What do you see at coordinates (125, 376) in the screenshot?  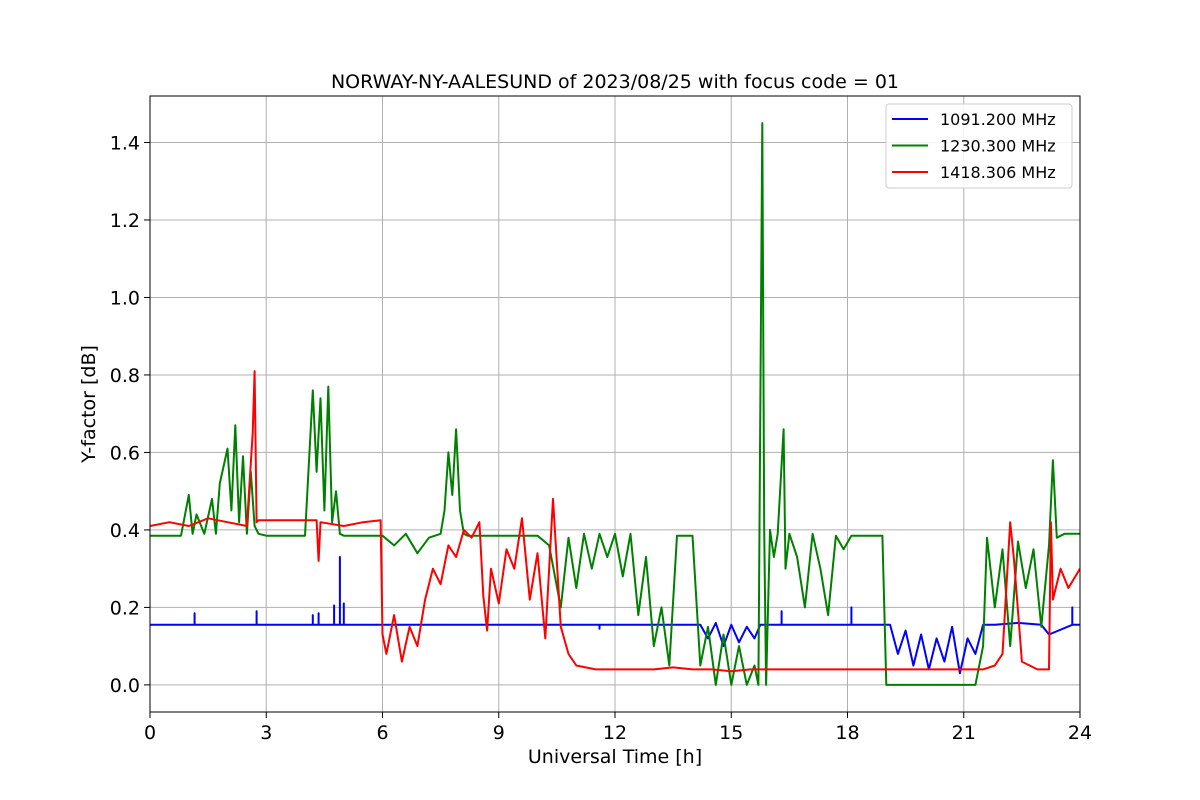 I see `y-tick-label: 0.8` at bounding box center [125, 376].